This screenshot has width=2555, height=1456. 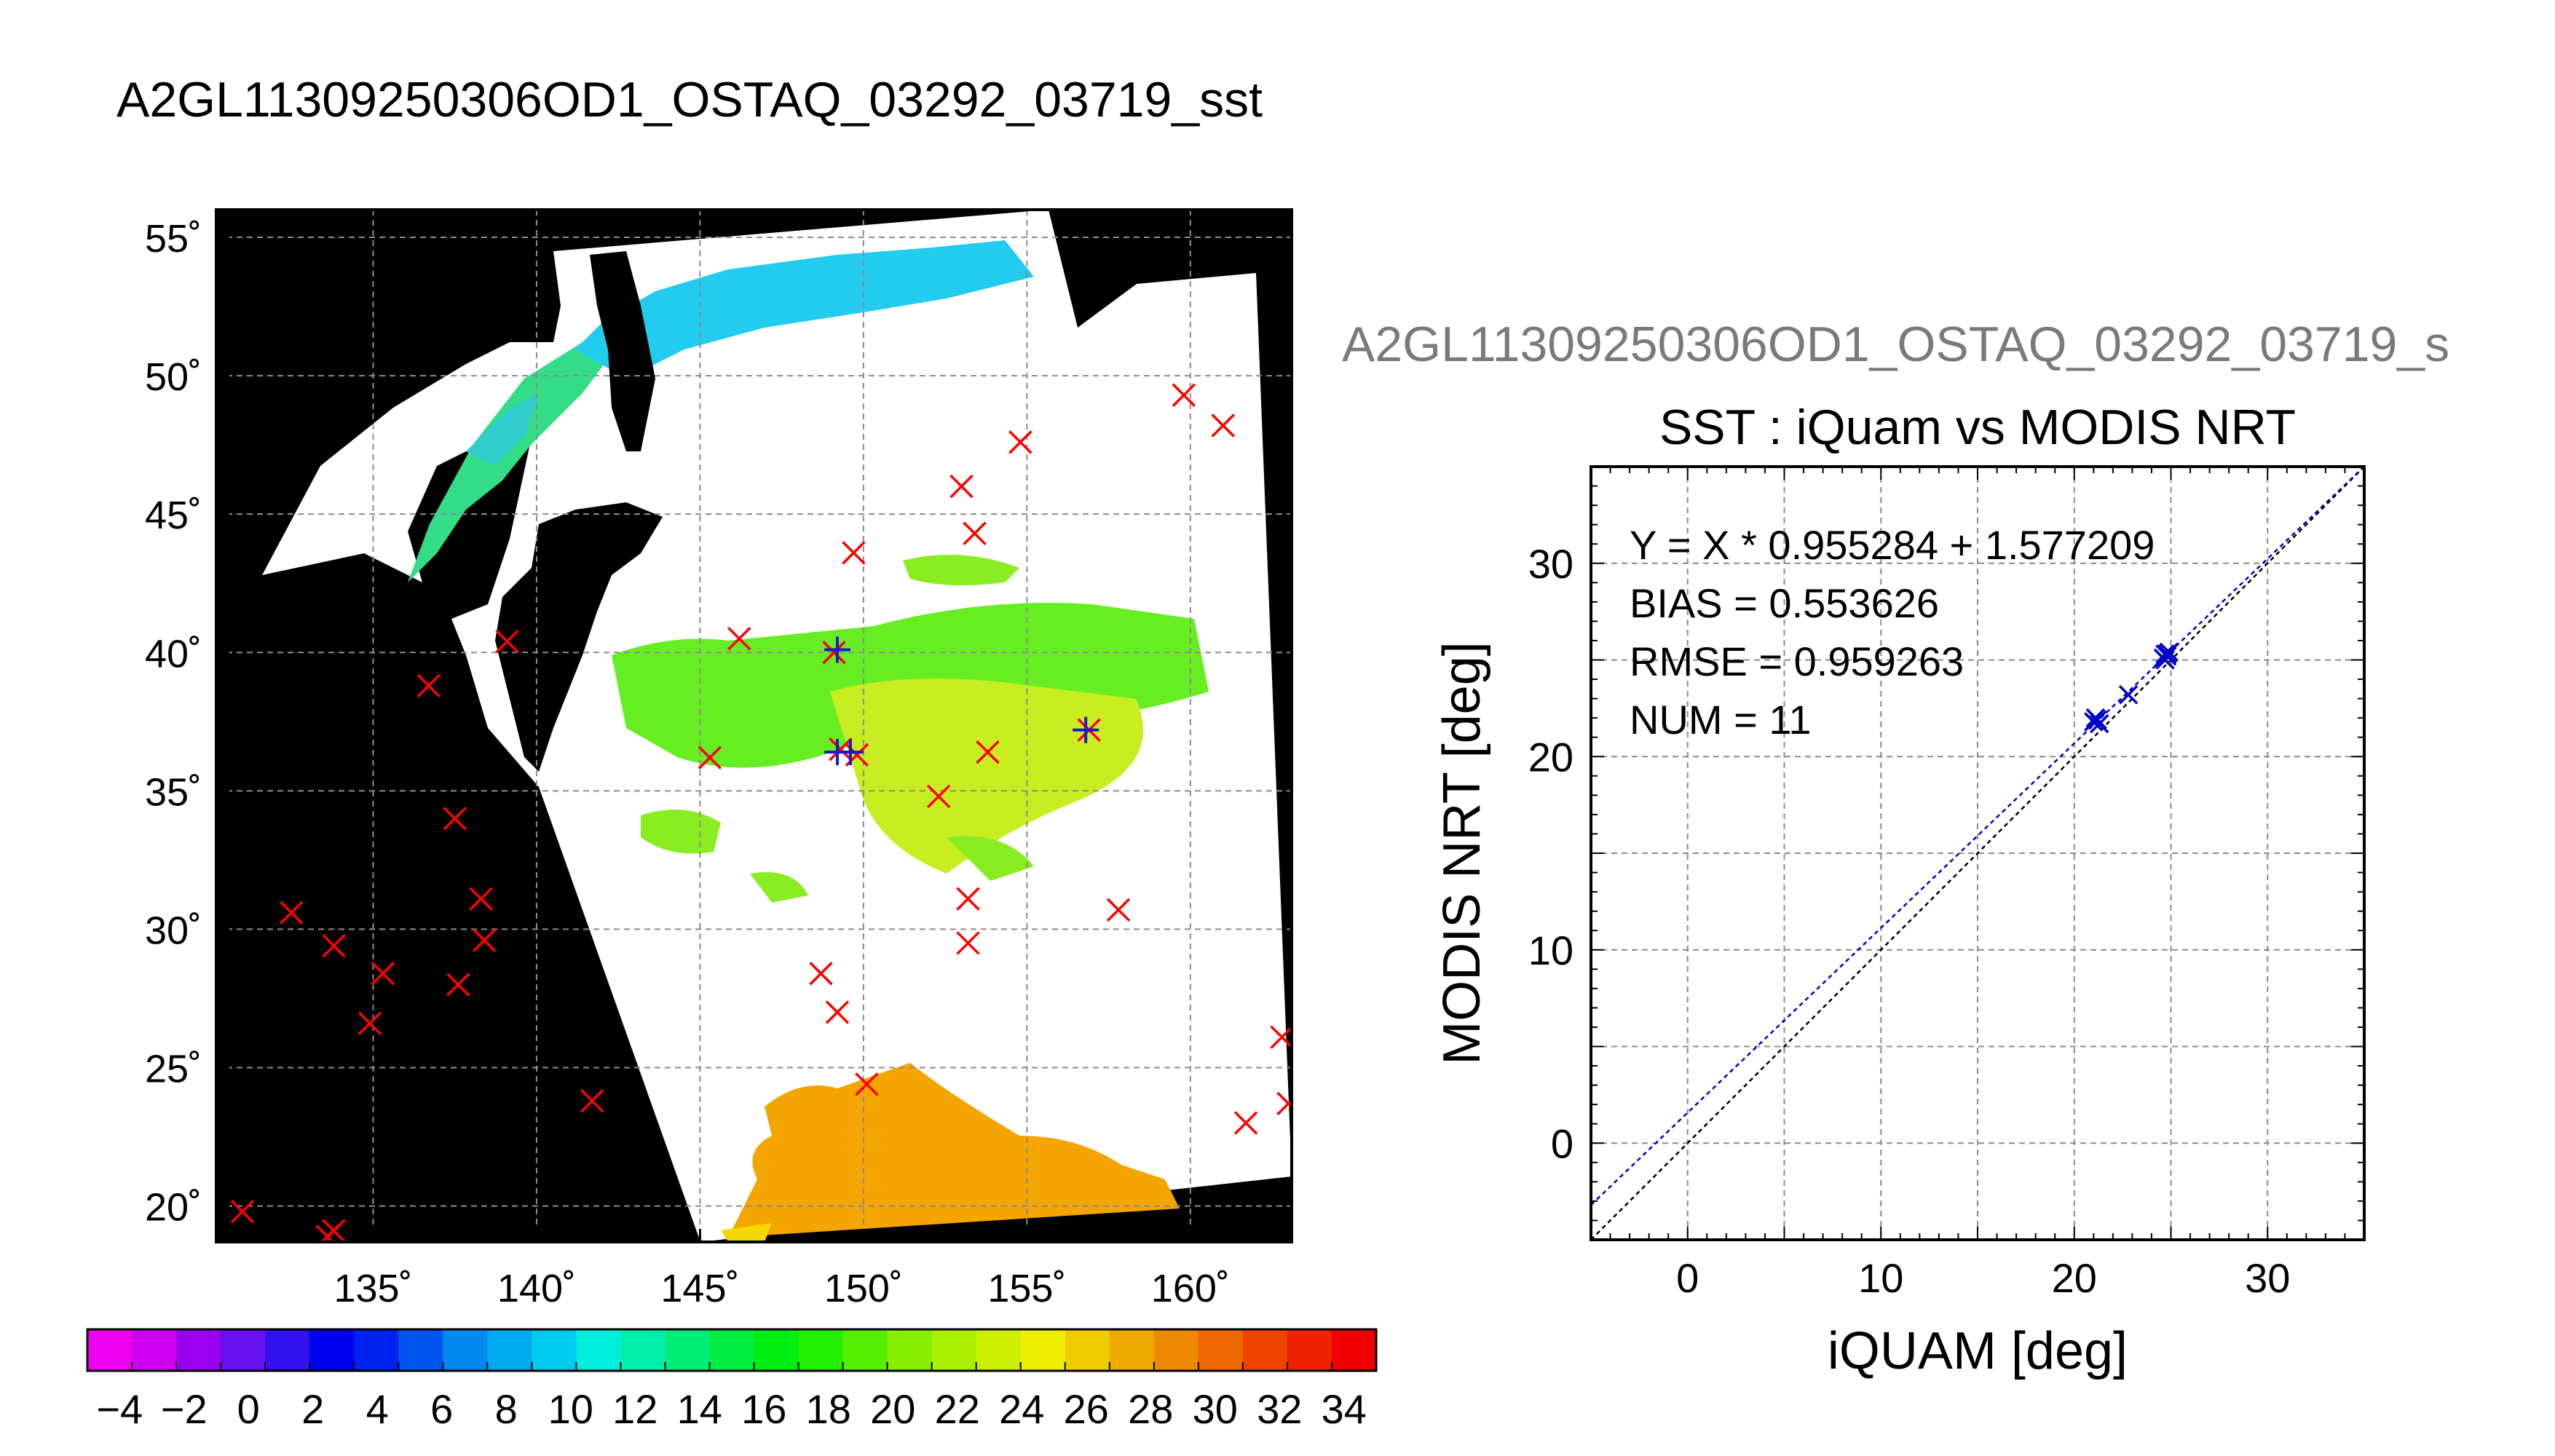 I want to click on colorbar-tick-label: 18, so click(x=828, y=1409).